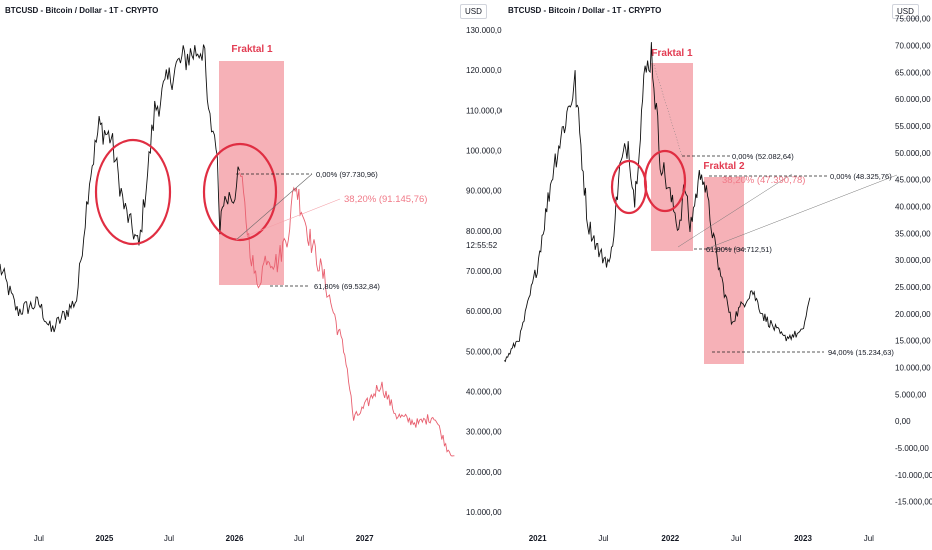 This screenshot has height=550, width=932. I want to click on series-projection-line, so click(347, 314).